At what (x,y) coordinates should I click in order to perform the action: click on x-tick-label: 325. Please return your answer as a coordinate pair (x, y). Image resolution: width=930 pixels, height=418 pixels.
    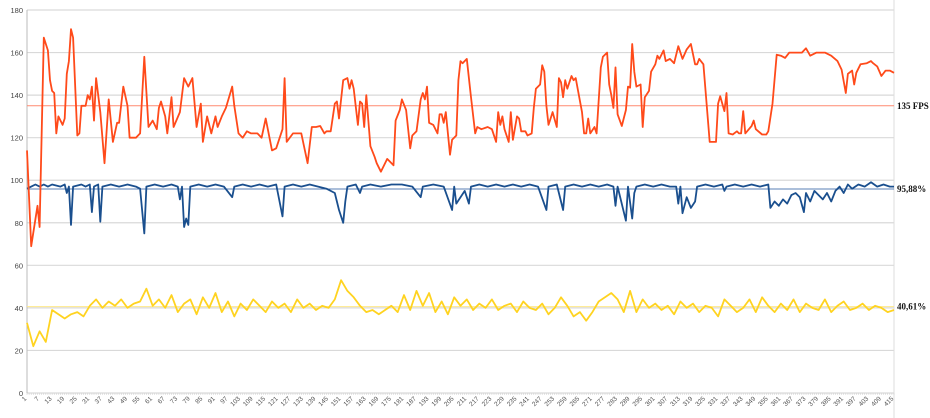
    Looking at the image, I should click on (700, 401).